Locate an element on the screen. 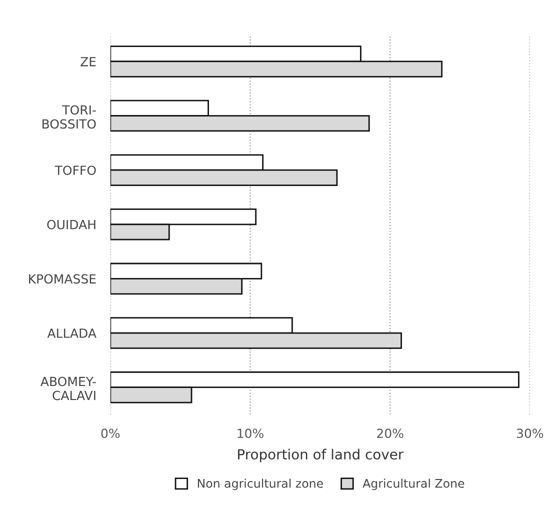 Image resolution: width=552 pixels, height=528 pixels. x-tick-label: 0% is located at coordinates (110, 433).